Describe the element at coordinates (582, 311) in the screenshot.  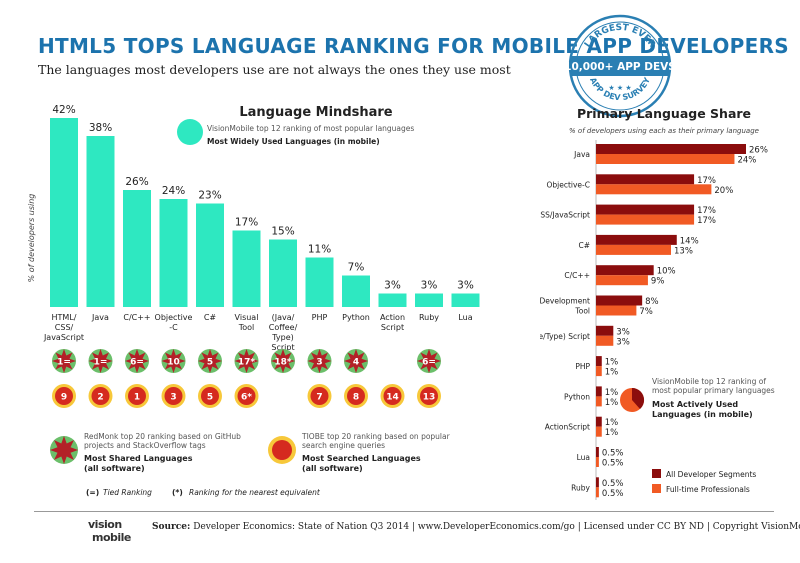
I see `right-tick-5-1: Tool` at that location.